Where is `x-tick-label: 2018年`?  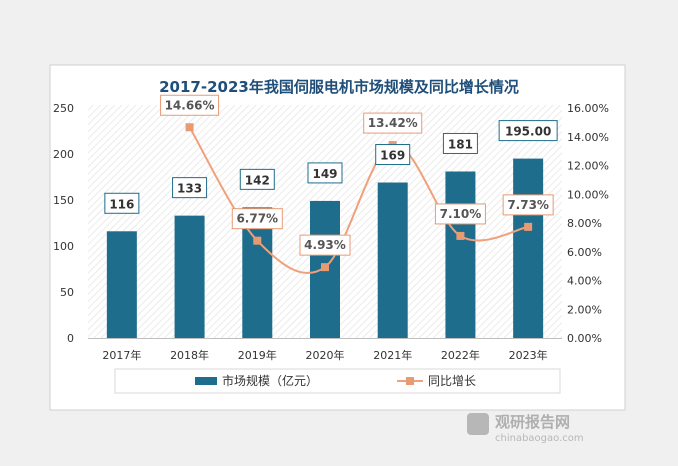 x-tick-label: 2018年 is located at coordinates (189, 355).